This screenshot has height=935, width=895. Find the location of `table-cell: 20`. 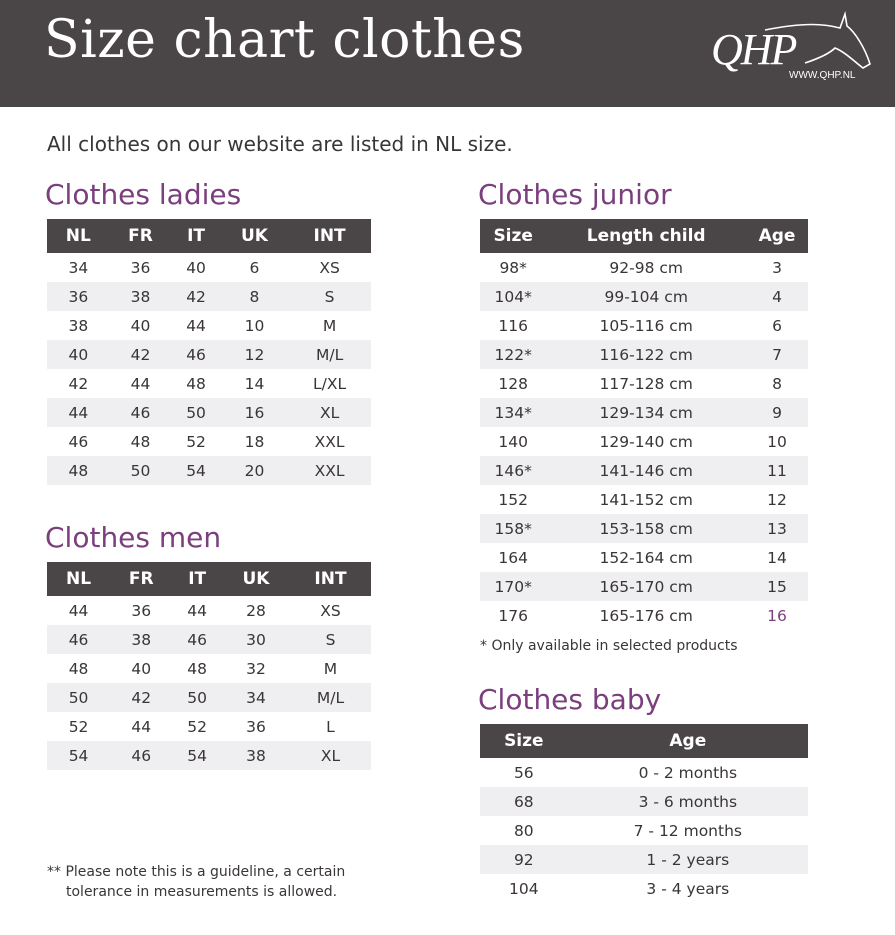

table-cell: 20 is located at coordinates (254, 470).